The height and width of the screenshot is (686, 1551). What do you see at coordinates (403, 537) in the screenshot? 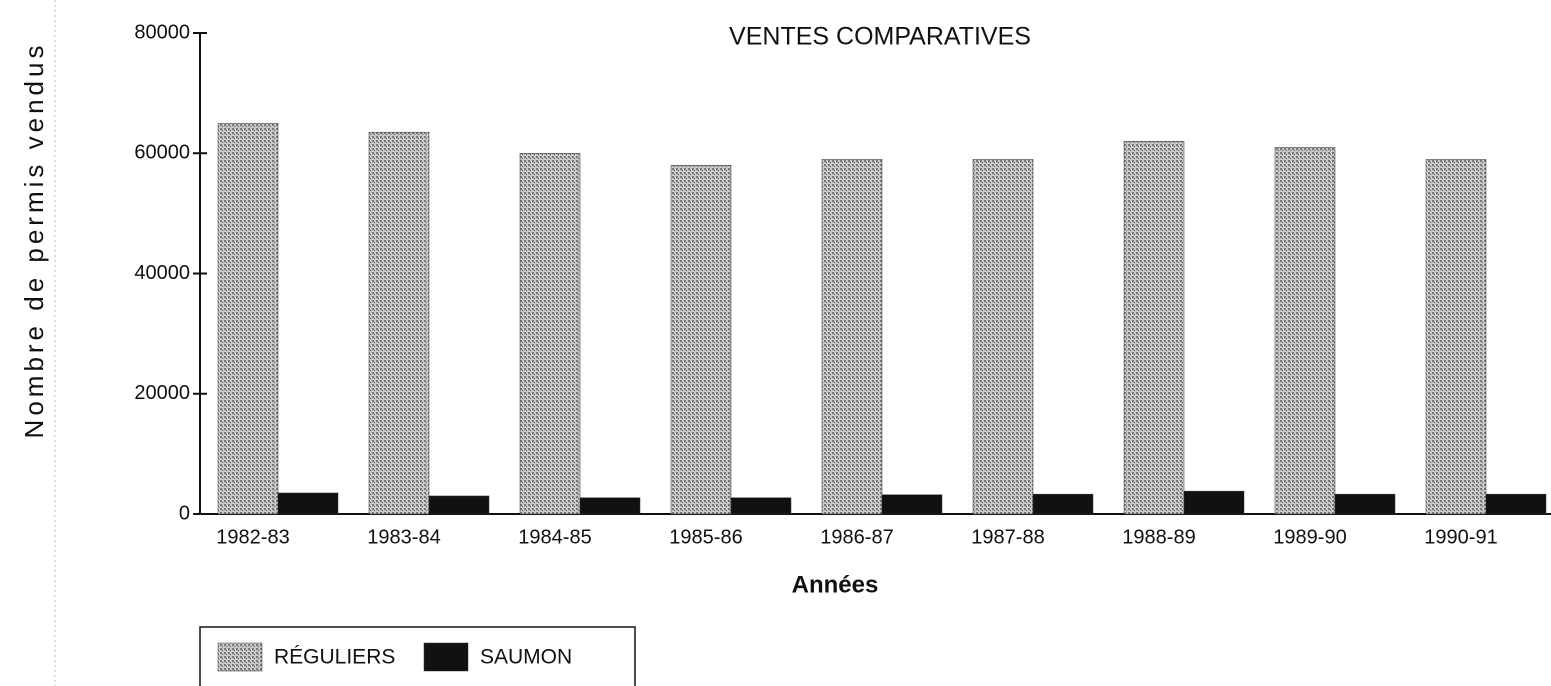
I see `x-tick-label: 1983-84` at bounding box center [403, 537].